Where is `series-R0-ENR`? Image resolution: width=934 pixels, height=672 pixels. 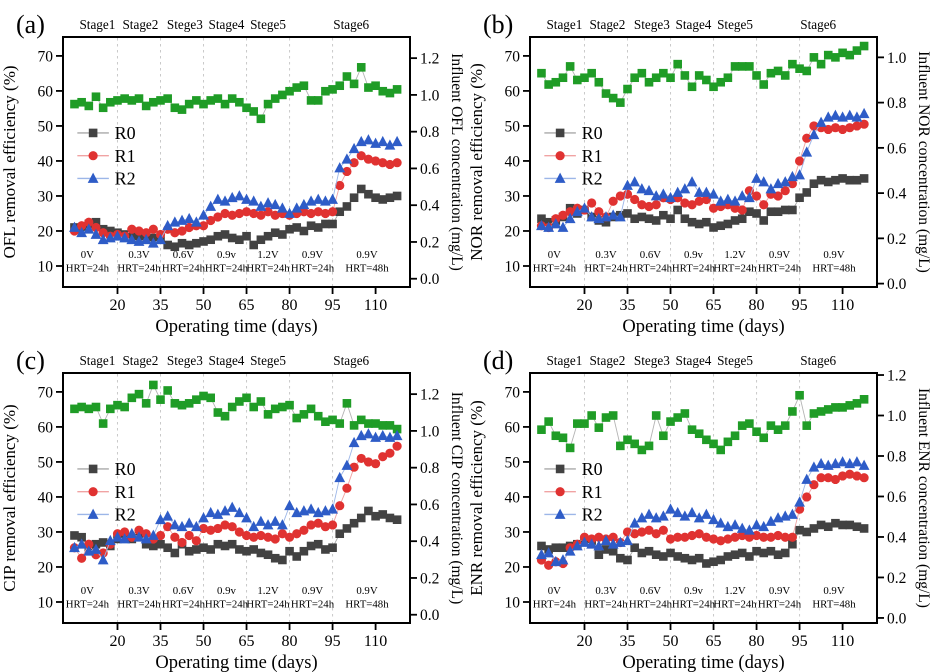
series-R0-ENR is located at coordinates (703, 543).